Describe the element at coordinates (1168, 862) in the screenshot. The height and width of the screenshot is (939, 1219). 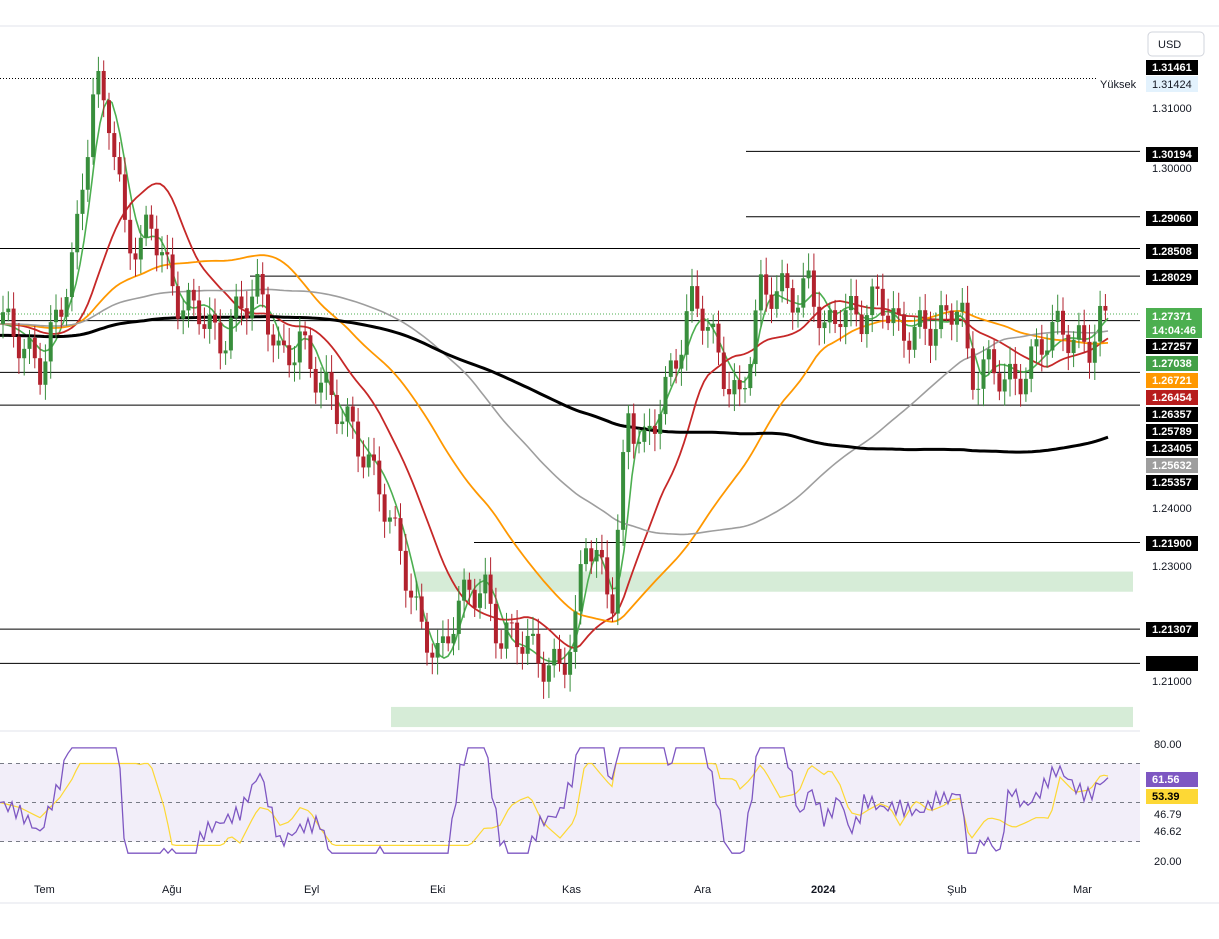
I see `rsi-tick-20: 20.00` at that location.